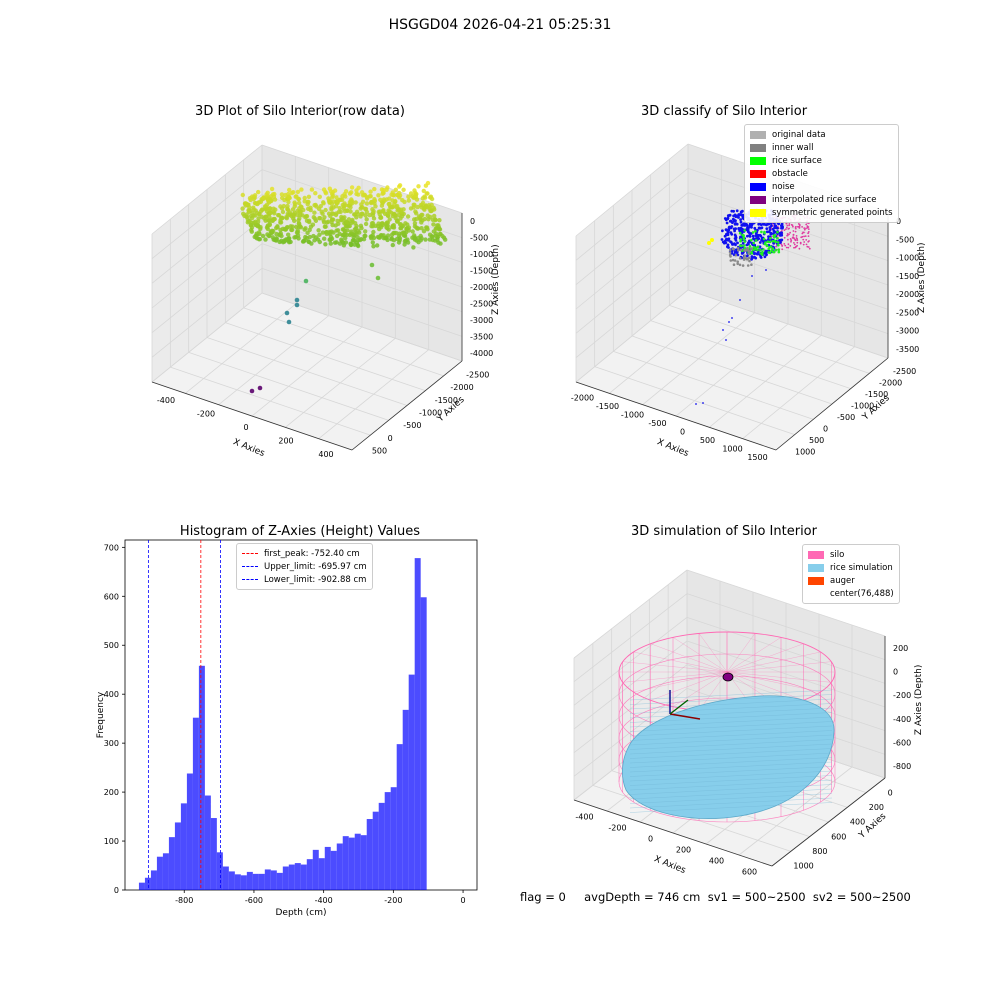 Image resolution: width=1000 pixels, height=1000 pixels. Describe the element at coordinates (446, 400) in the screenshot. I see `raw-y-tick-label: -1500` at that location.